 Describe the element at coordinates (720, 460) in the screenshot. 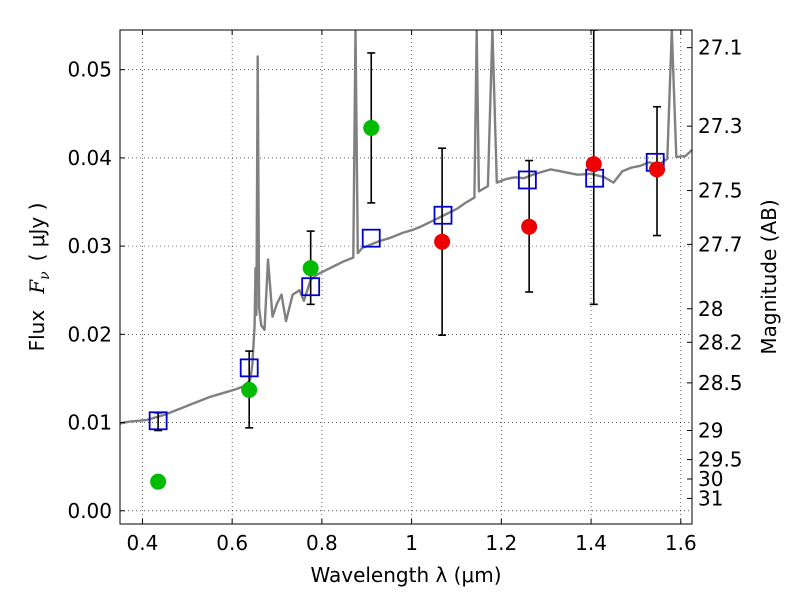

I see `y2-tick-label: 29.5` at that location.